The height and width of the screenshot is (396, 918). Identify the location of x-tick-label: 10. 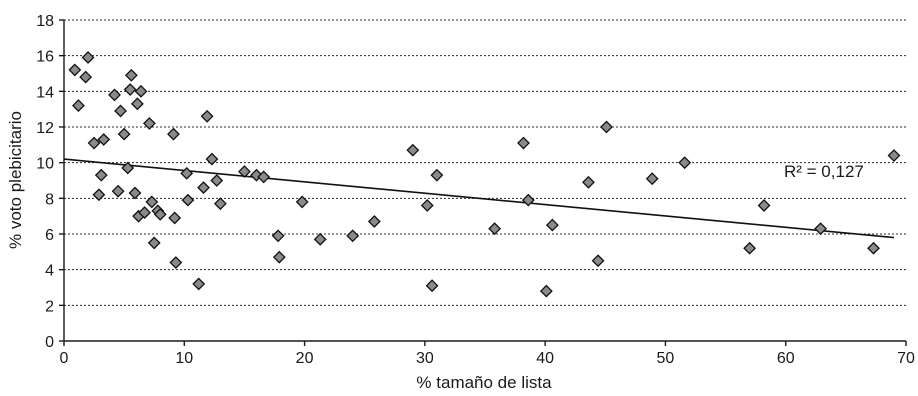
(184, 358).